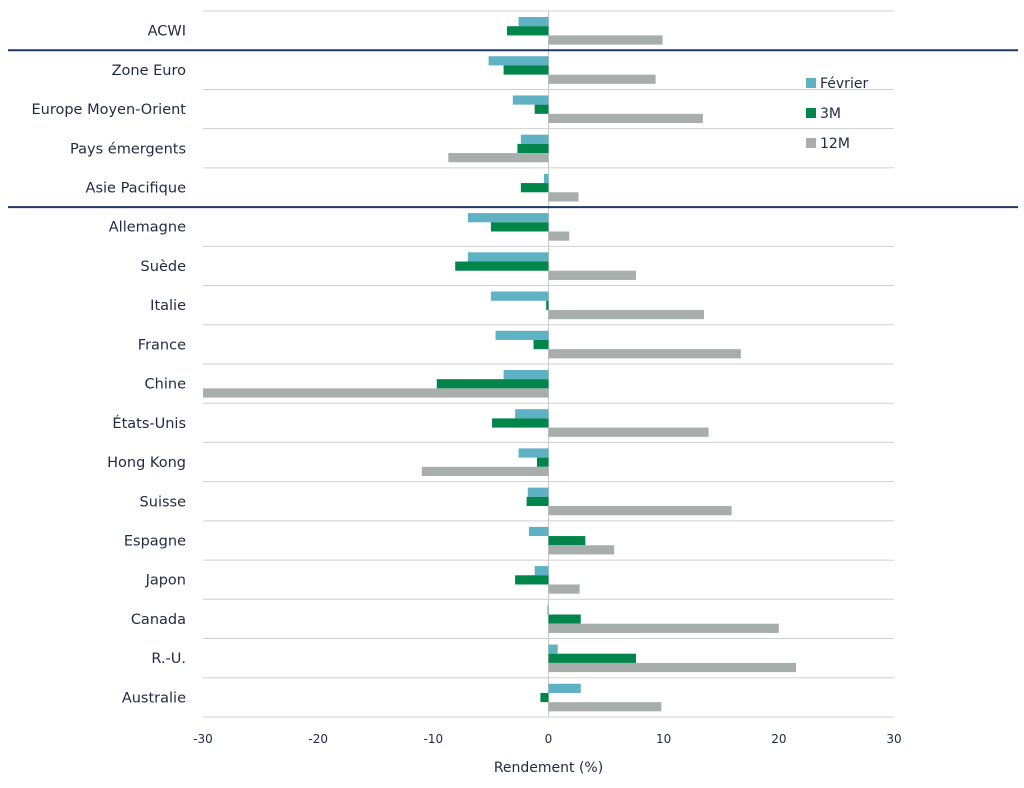 The width and height of the screenshot is (1024, 788). Describe the element at coordinates (158, 620) in the screenshot. I see `category-label: Canada` at that location.